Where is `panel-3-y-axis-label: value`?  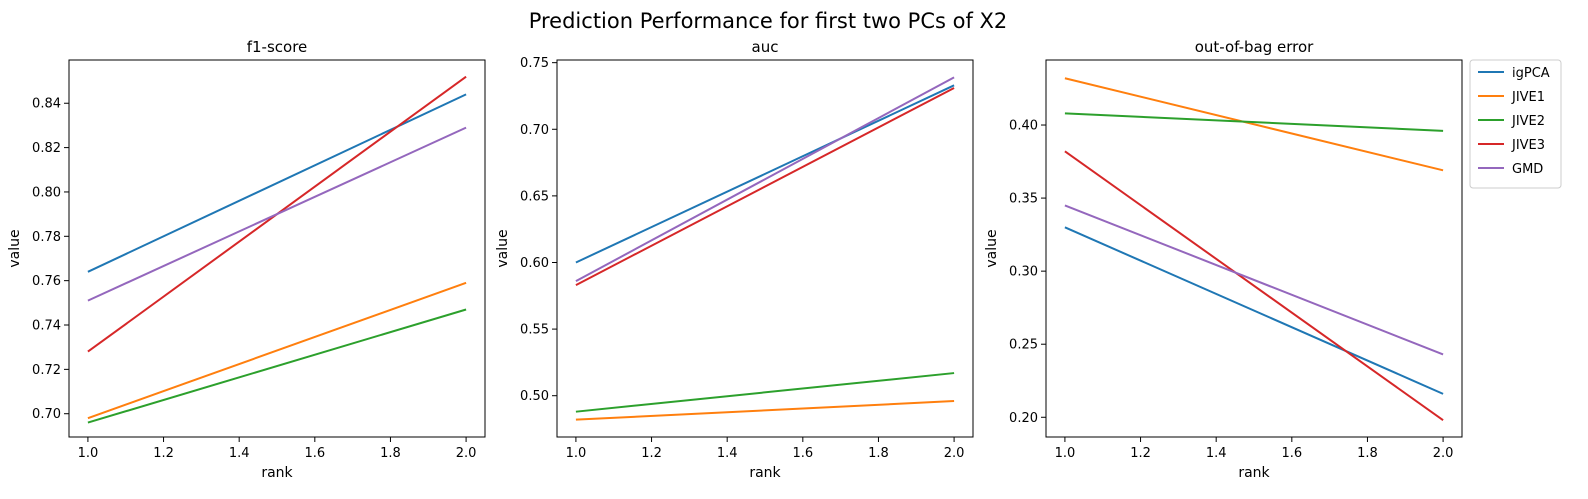
panel-3-y-axis-label: value is located at coordinates (992, 248).